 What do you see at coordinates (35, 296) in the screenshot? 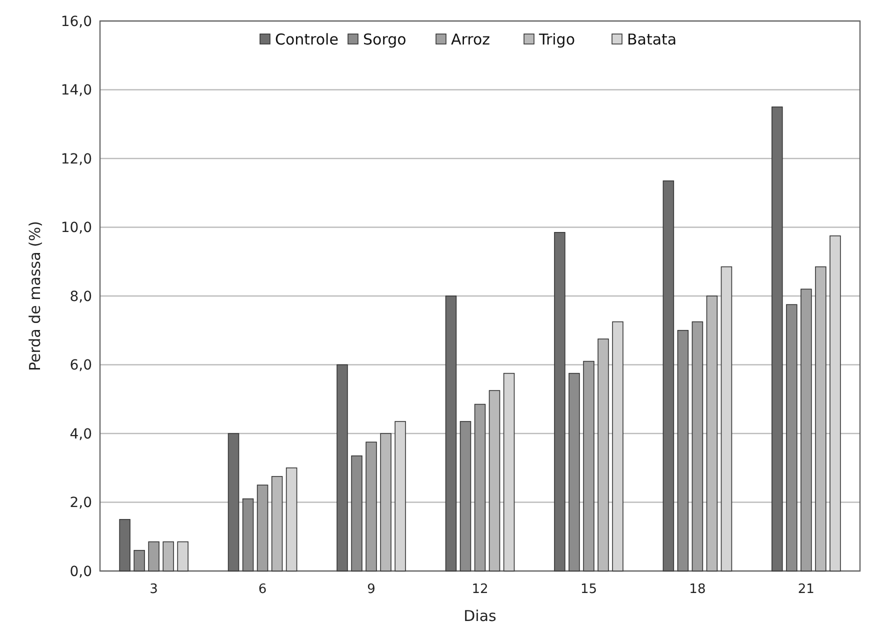
I see `y-axis-title: Perda de massa (%)` at bounding box center [35, 296].